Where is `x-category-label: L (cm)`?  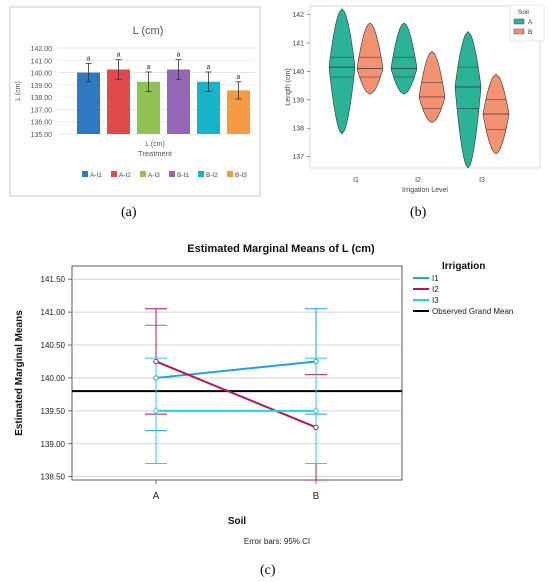
x-category-label: L (cm) is located at coordinates (155, 144).